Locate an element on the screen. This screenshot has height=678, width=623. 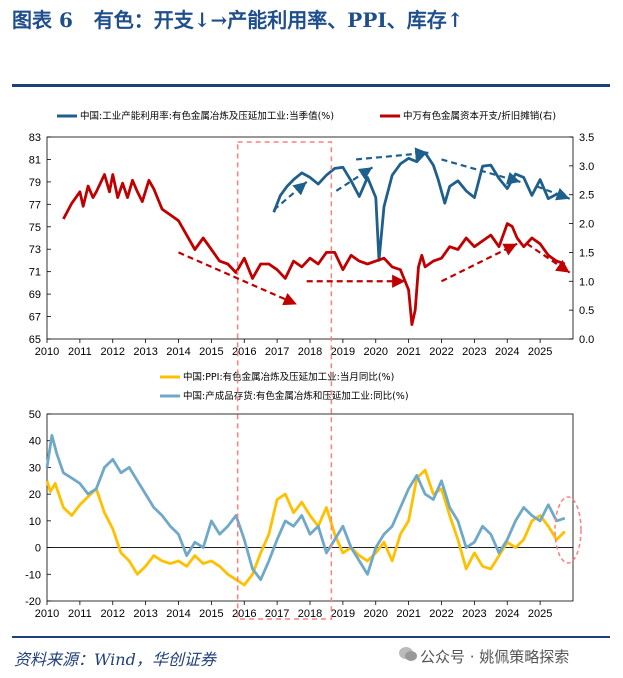
y-tick-label: -20 is located at coordinates (33, 602).